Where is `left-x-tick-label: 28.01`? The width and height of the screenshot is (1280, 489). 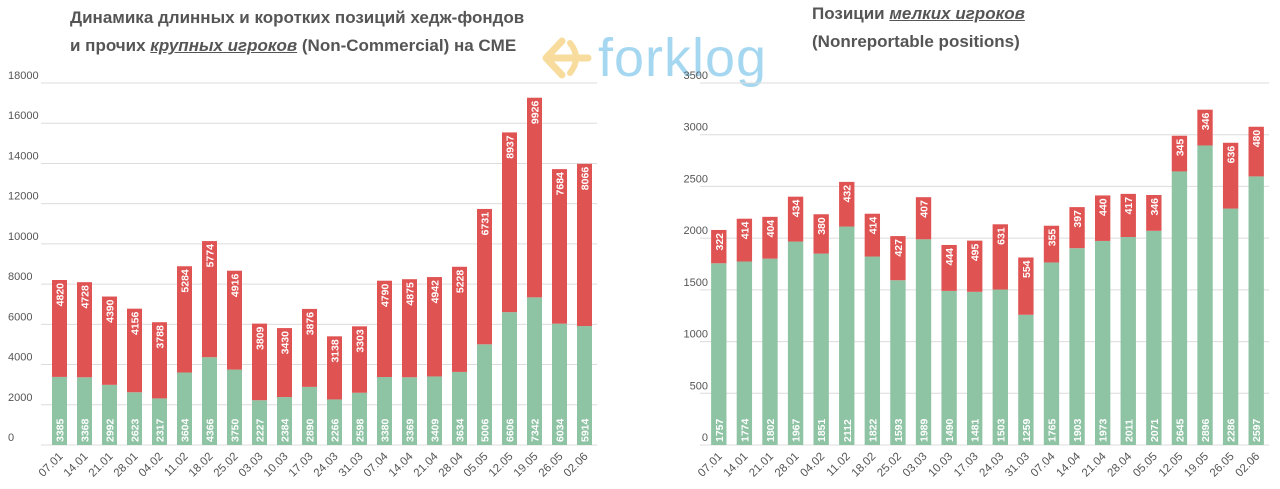
left-x-tick-label: 28.01 is located at coordinates (126, 465).